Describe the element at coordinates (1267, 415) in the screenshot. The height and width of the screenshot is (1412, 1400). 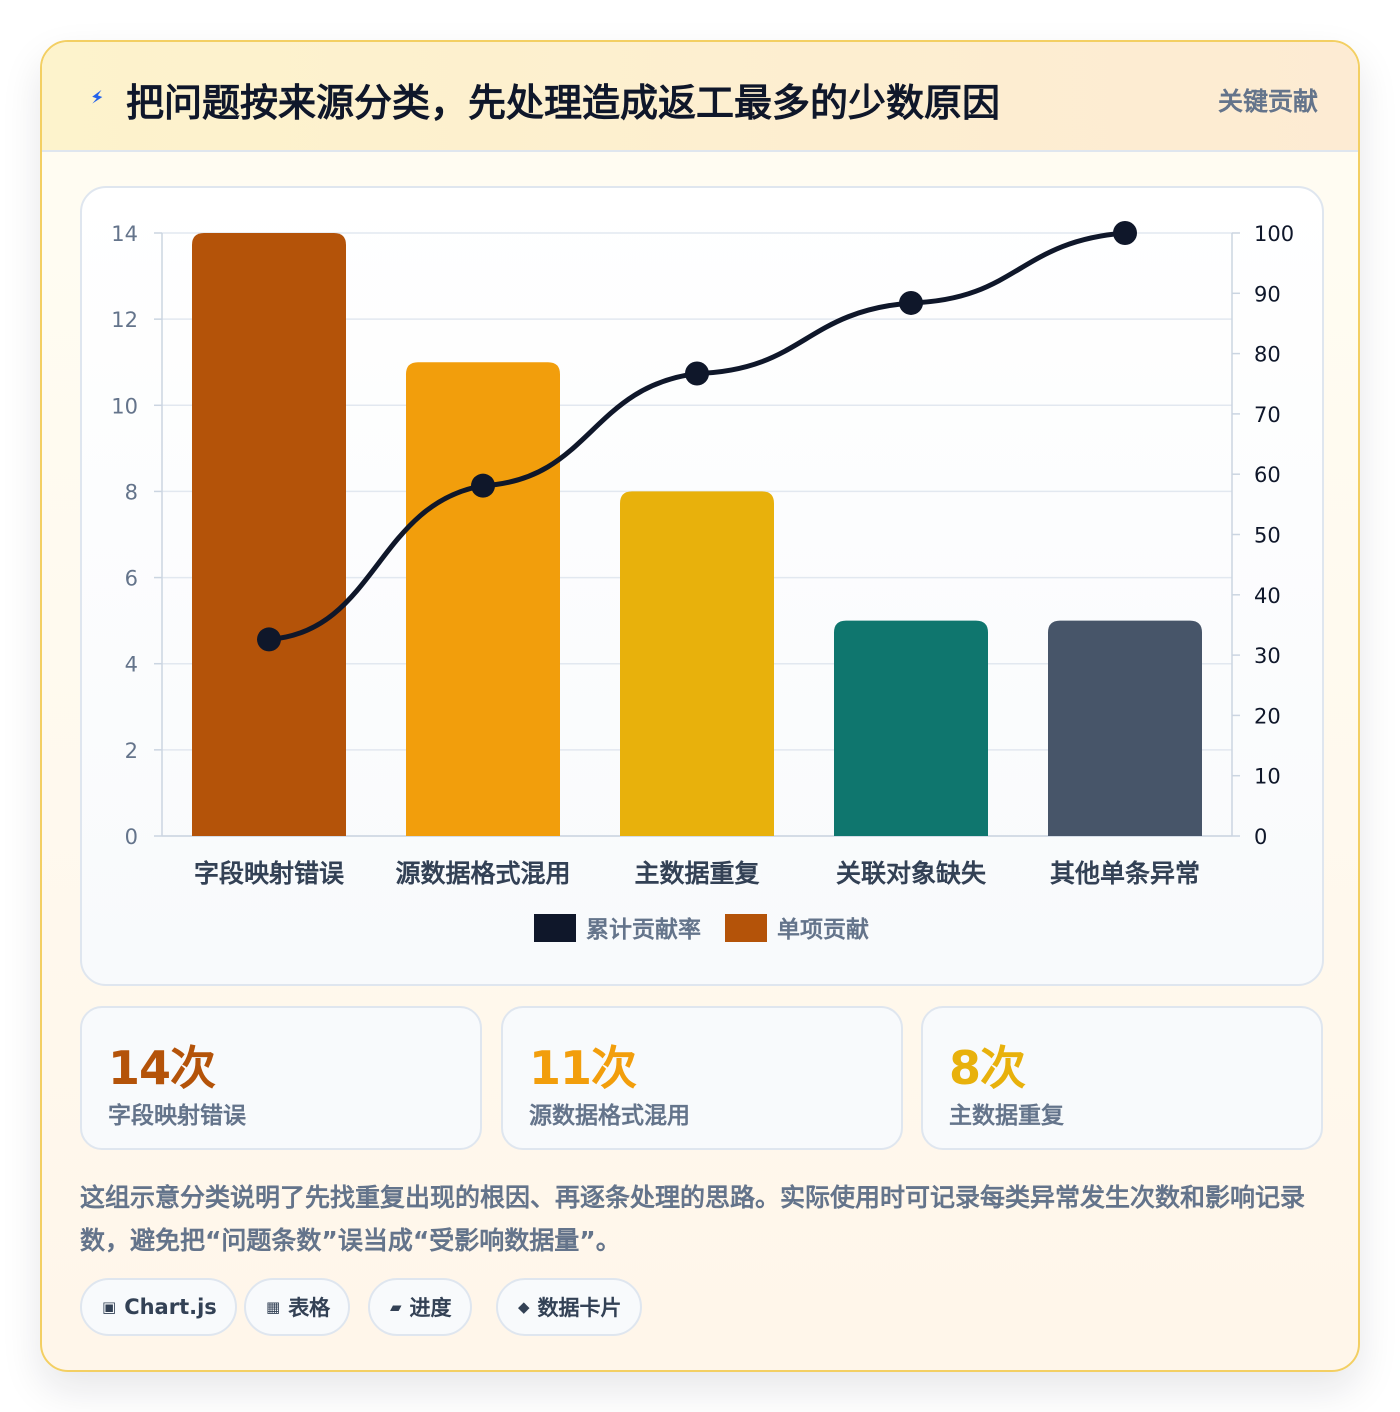
I see `y-right-tick-label: 70` at that location.